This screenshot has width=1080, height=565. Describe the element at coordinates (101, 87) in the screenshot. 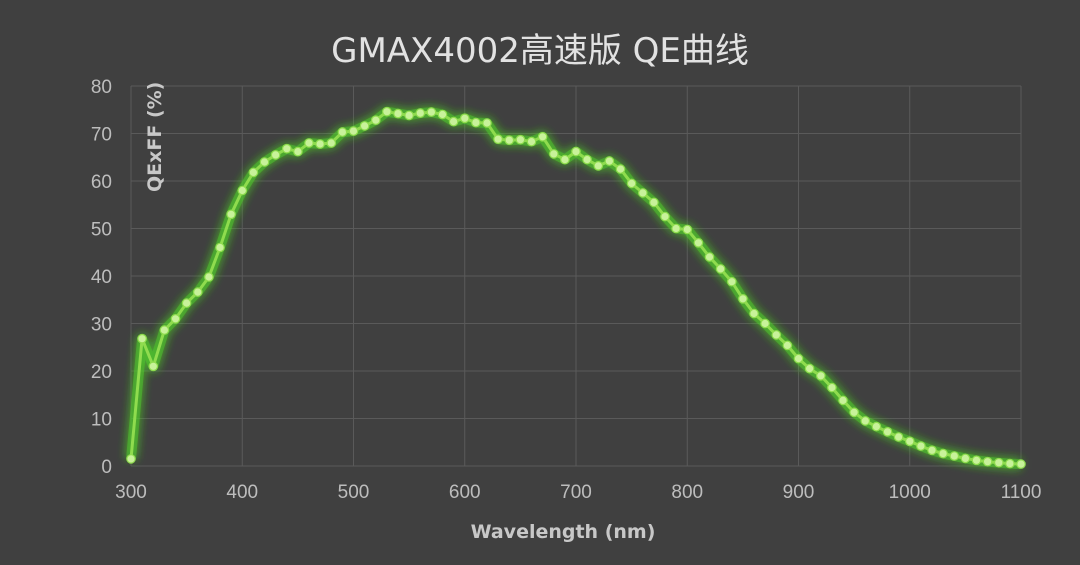

I see `y-tick-label: 80` at that location.